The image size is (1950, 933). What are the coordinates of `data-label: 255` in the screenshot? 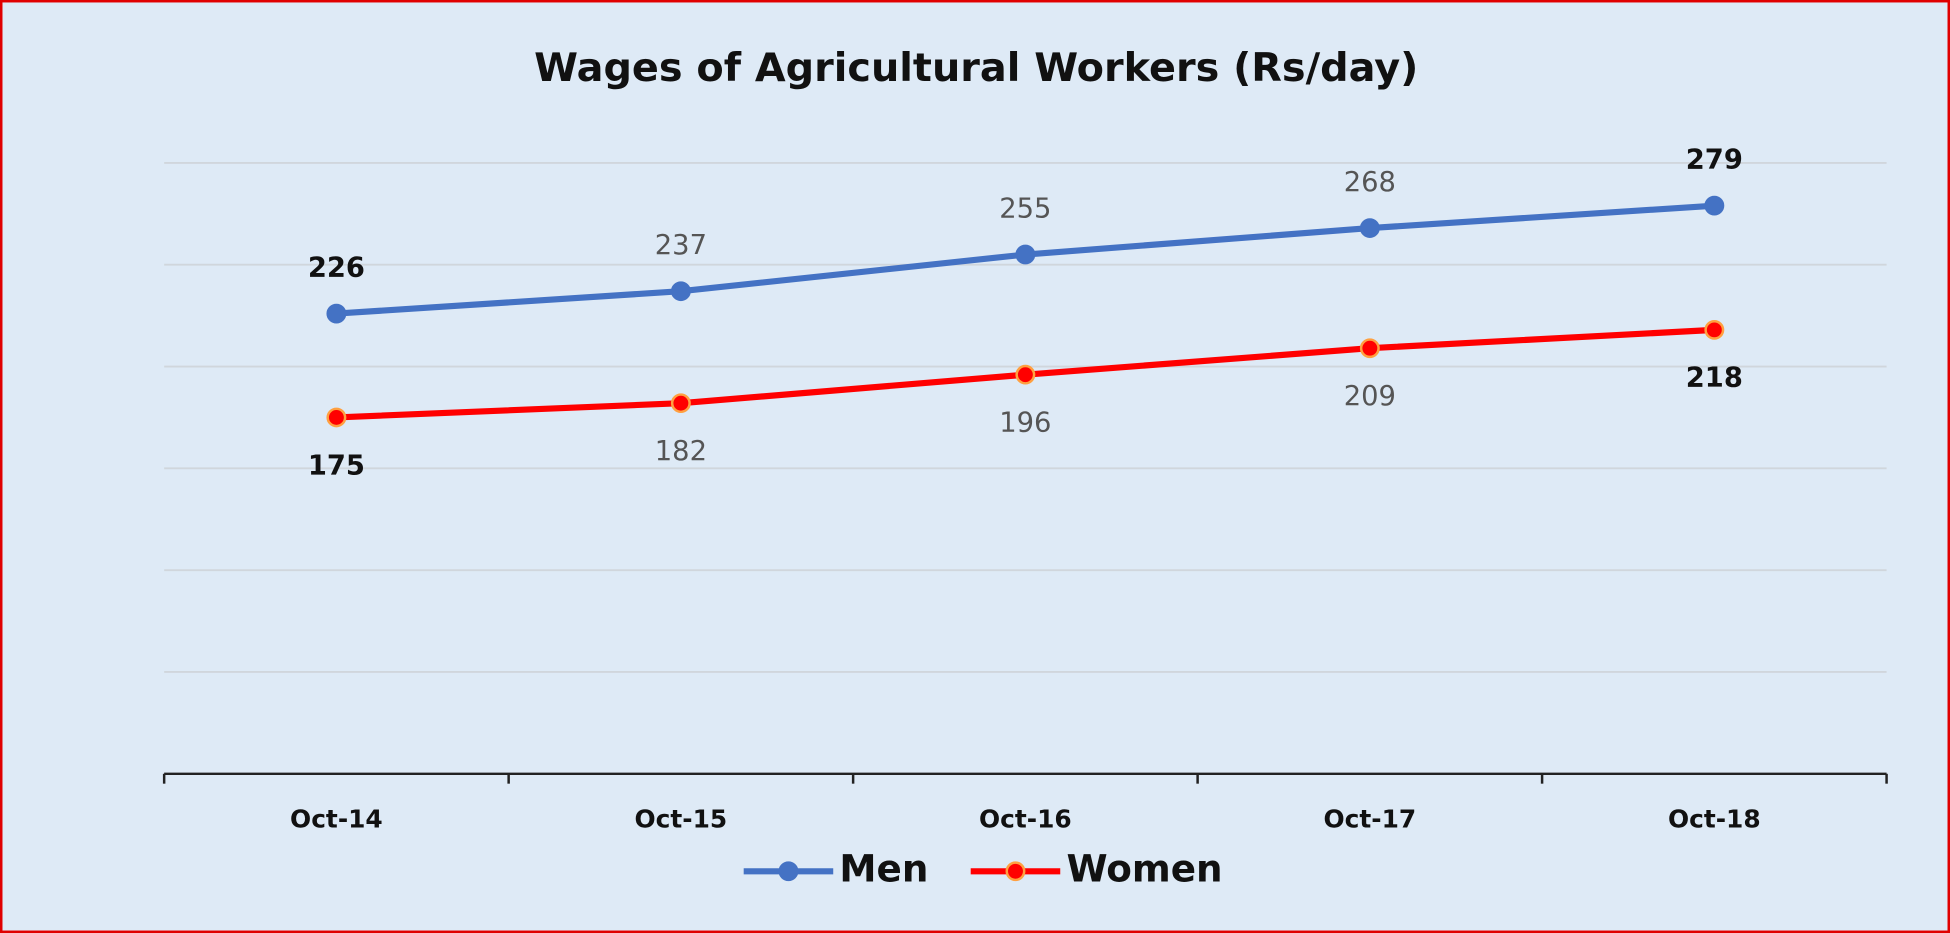 It's located at (1025, 209).